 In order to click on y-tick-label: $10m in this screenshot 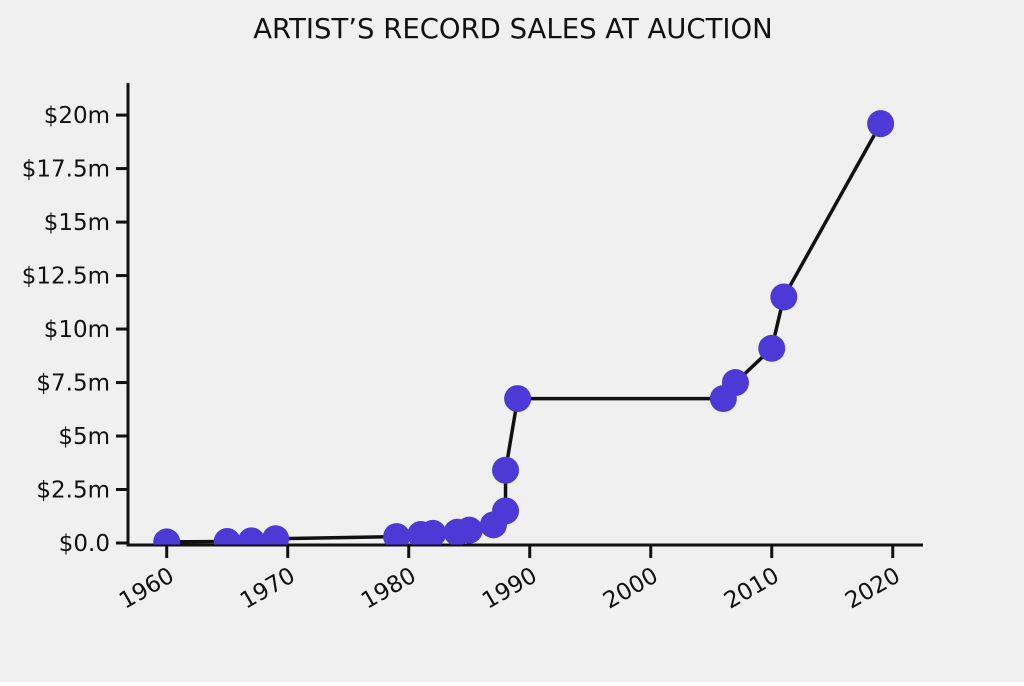, I will do `click(77, 330)`.